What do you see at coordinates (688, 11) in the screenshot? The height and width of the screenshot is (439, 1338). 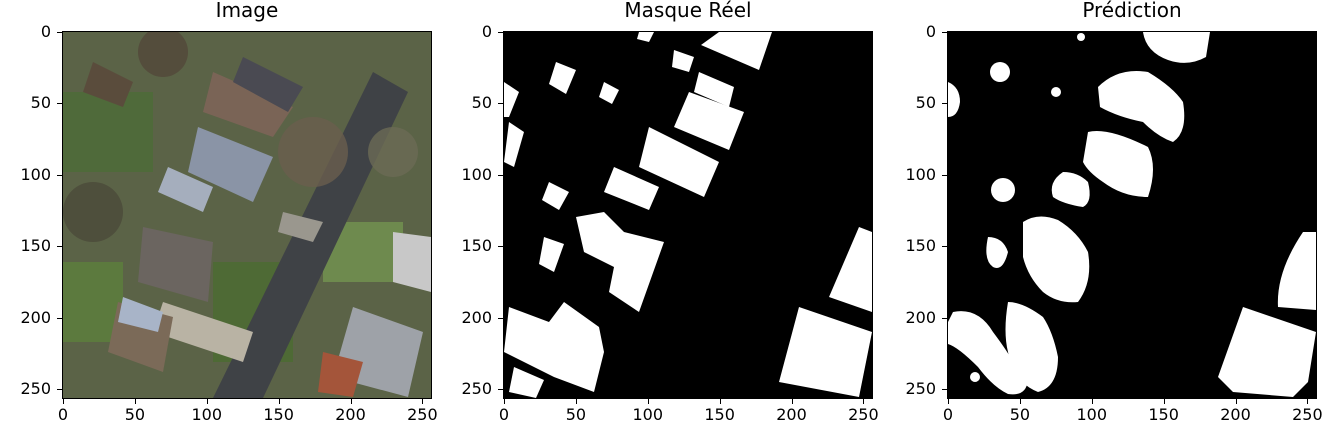 I see `panel-title: Masque Réel` at bounding box center [688, 11].